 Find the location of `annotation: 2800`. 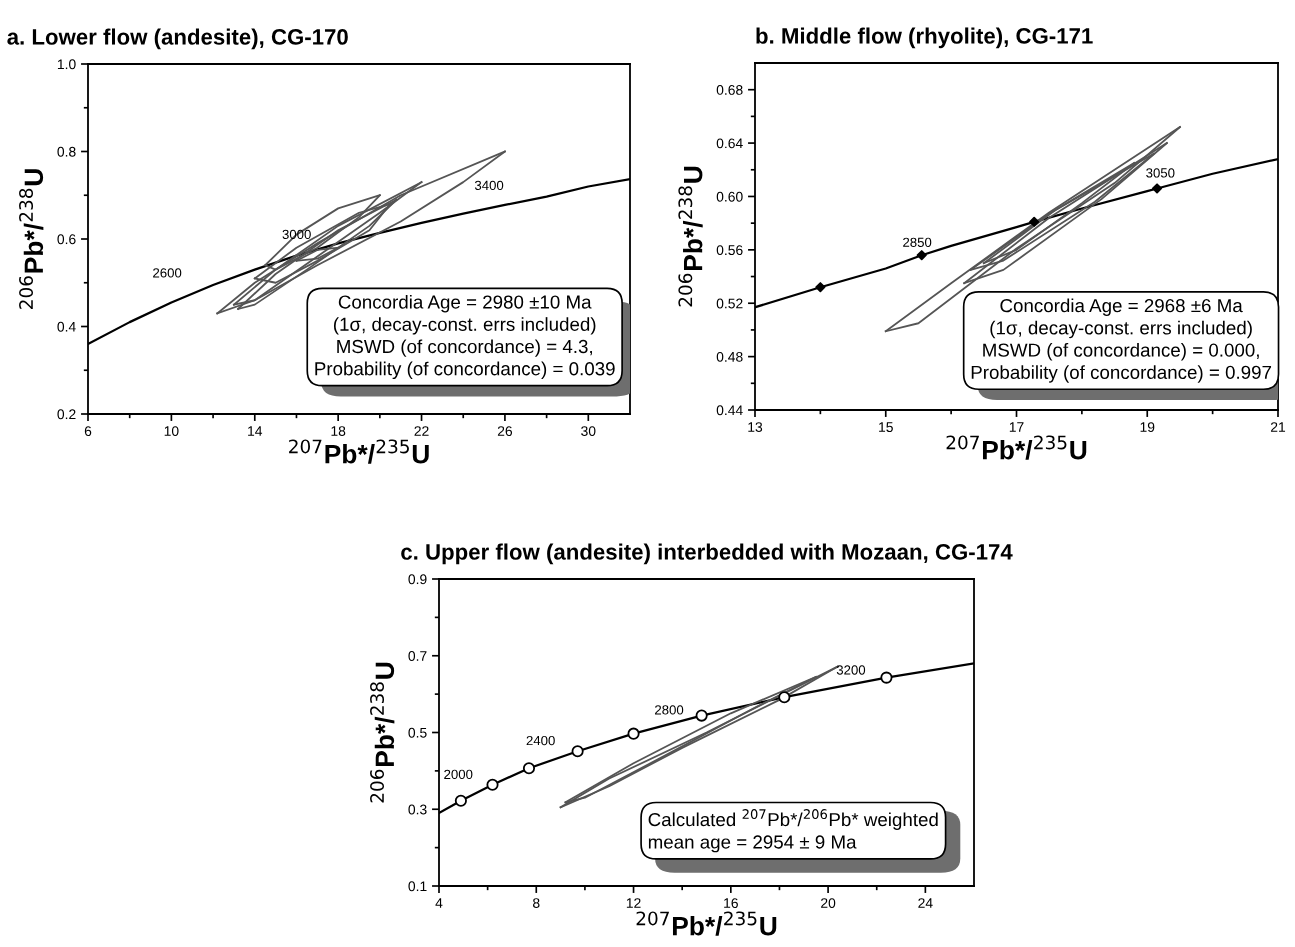

annotation: 2800 is located at coordinates (669, 710).